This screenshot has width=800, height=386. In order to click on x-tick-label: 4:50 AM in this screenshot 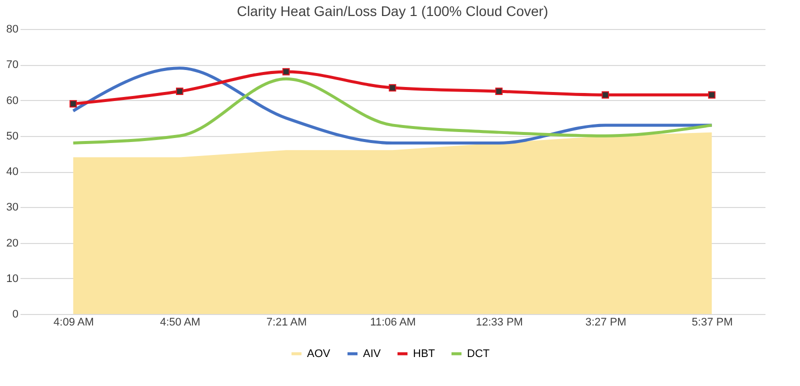, I will do `click(180, 322)`.